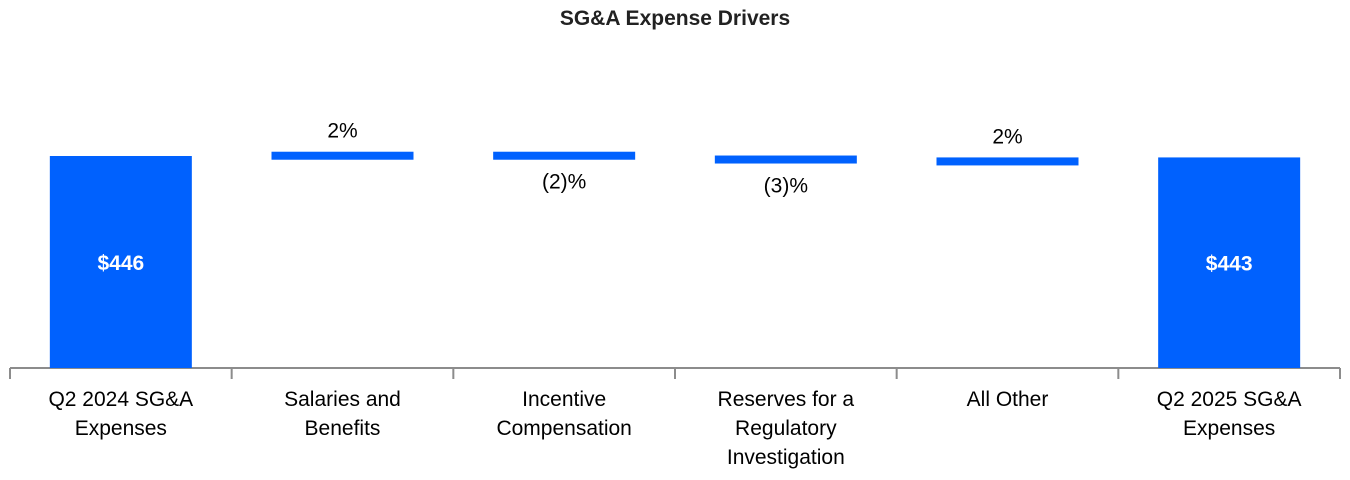  I want to click on x-tick-label-line: Incentive, so click(564, 399).